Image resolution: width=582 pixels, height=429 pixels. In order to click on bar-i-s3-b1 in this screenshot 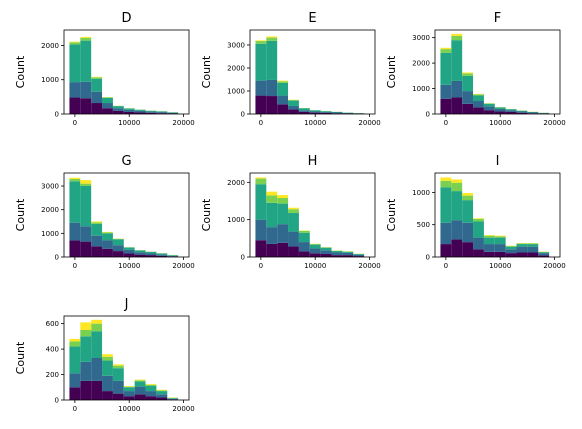, I will do `click(457, 187)`.